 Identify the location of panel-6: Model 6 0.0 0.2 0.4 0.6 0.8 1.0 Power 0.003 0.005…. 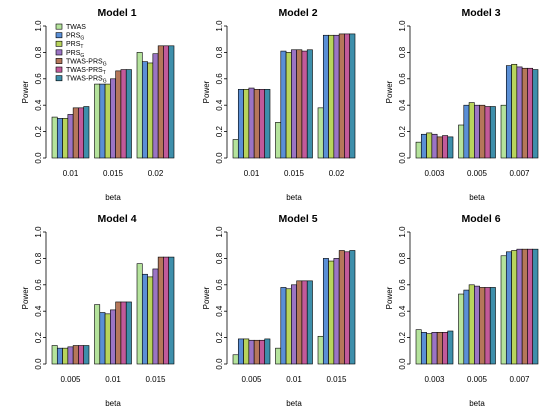
(462, 310).